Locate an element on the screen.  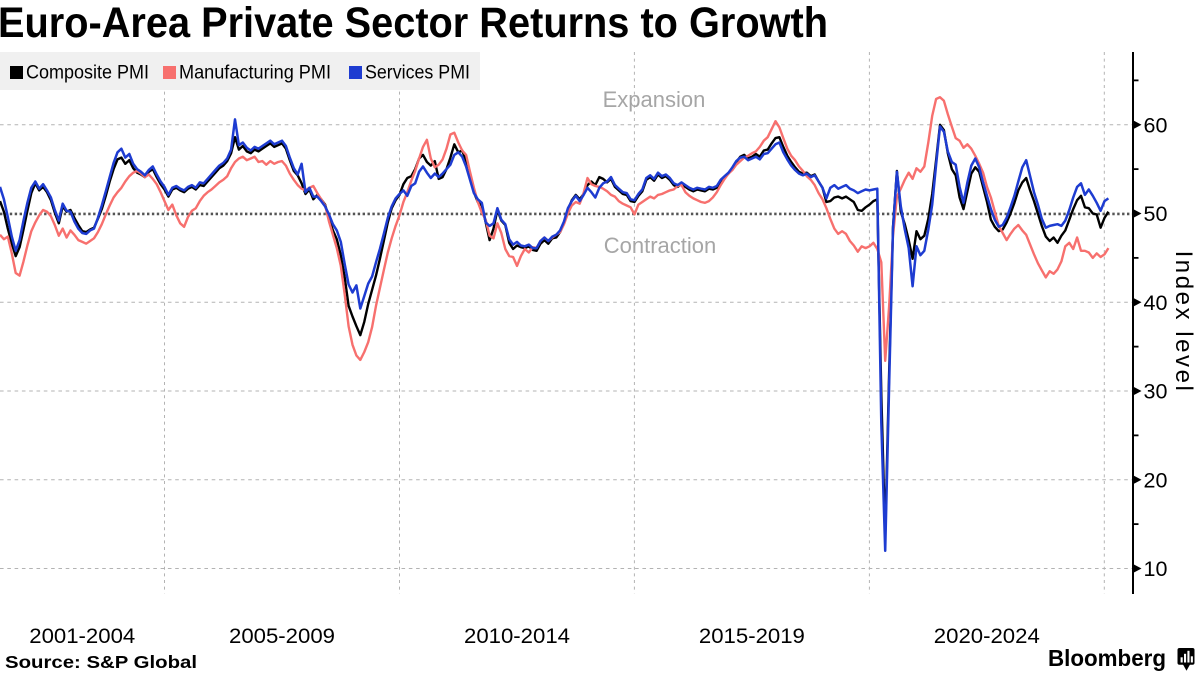
svg-text: Index level is located at coordinates (1183, 322).